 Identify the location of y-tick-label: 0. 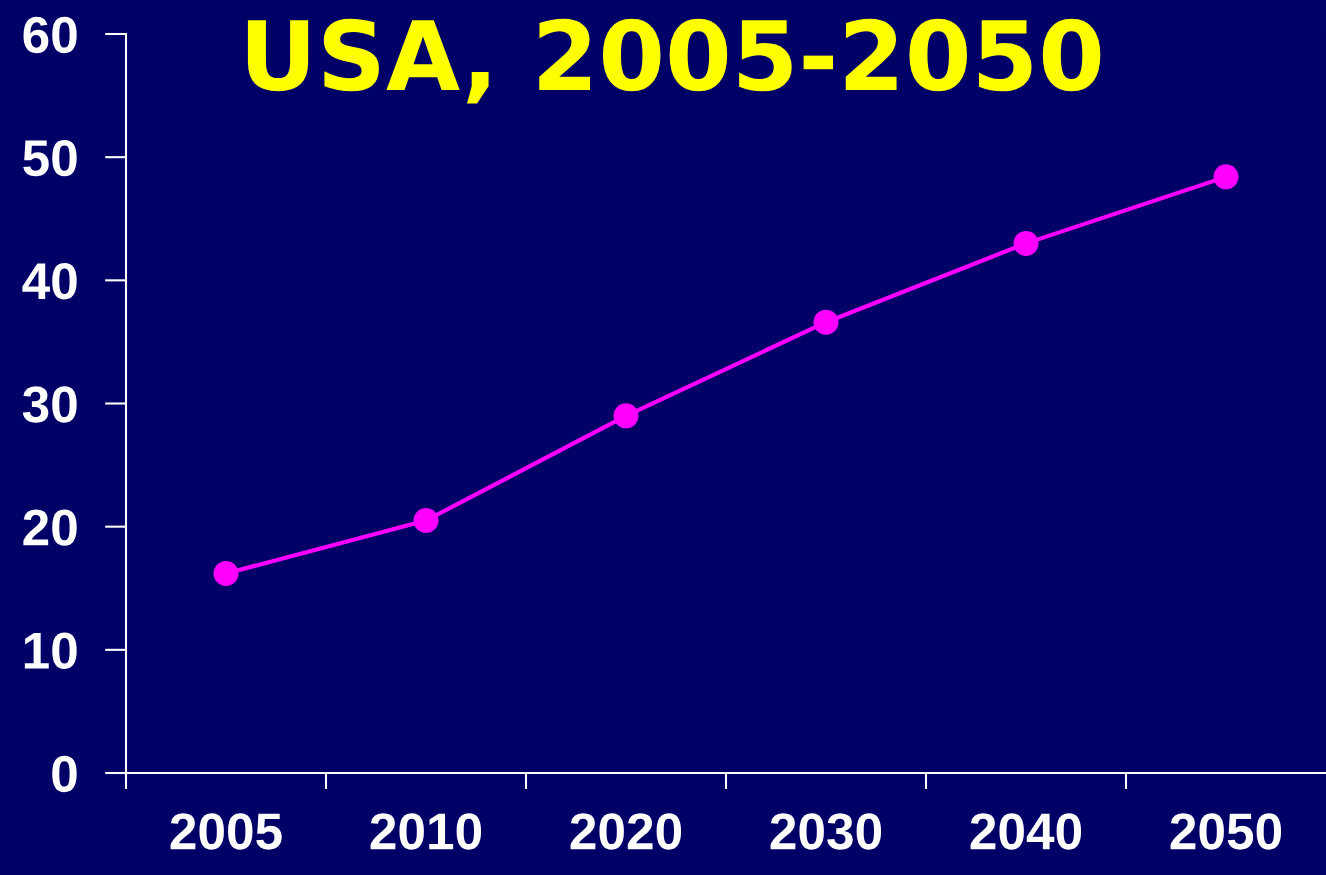
(64, 774).